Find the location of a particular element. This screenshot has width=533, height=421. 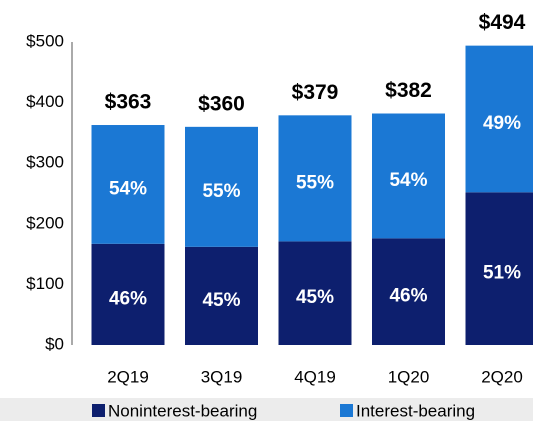

total-label: $379 is located at coordinates (315, 92).